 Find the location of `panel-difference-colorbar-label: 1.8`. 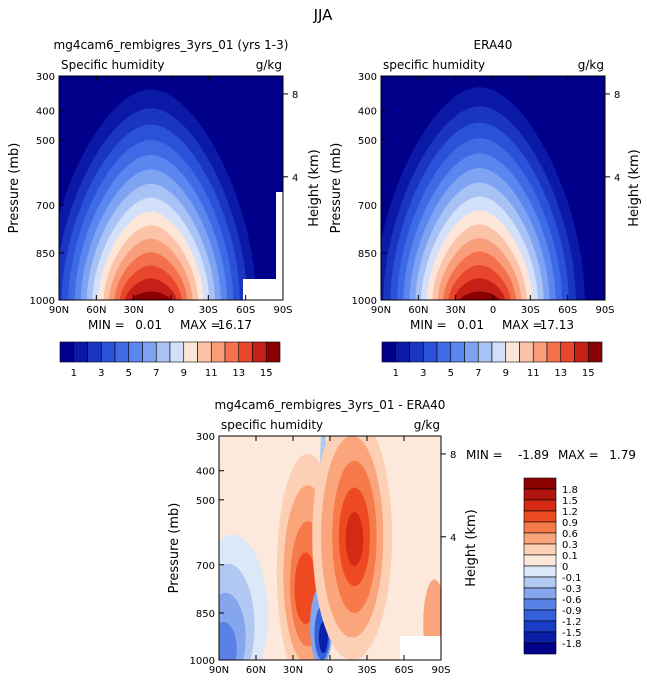

panel-difference-colorbar-label: 1.8 is located at coordinates (570, 490).